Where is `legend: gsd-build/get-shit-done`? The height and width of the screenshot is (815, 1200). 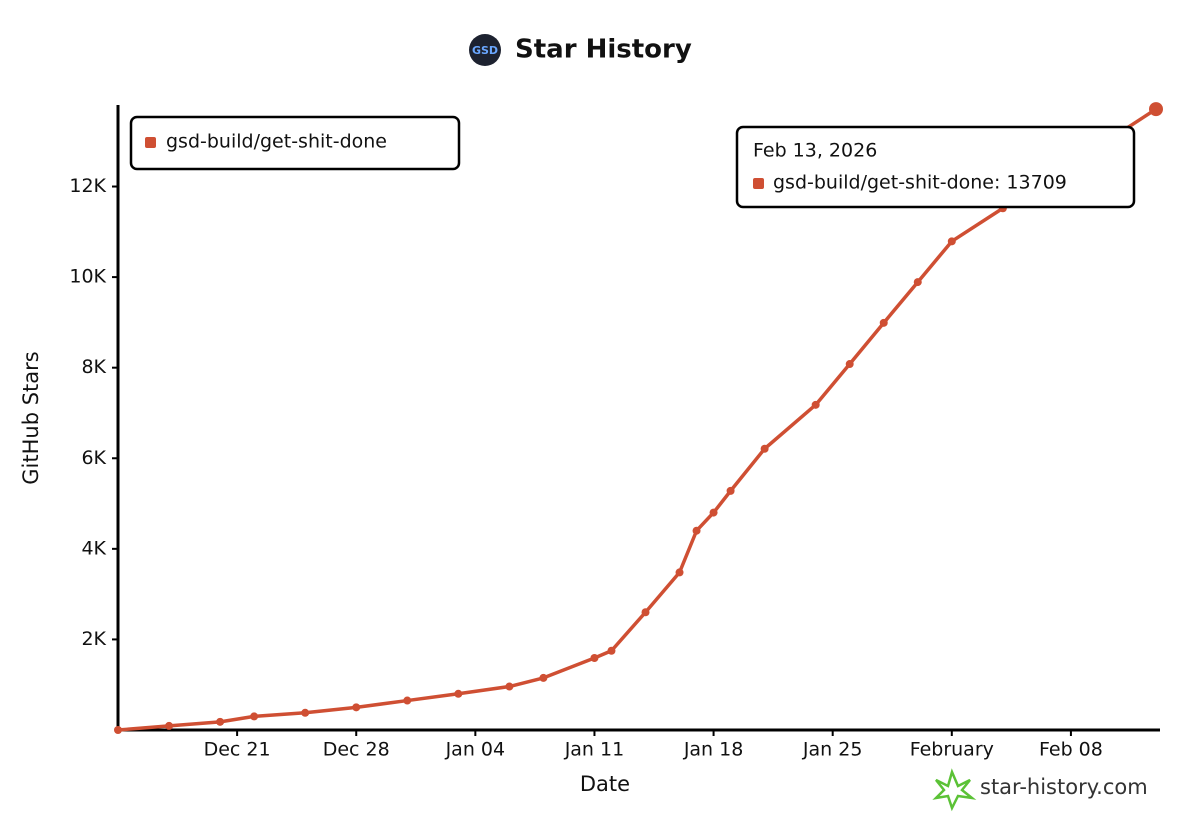
legend: gsd-build/get-shit-done is located at coordinates (295, 143).